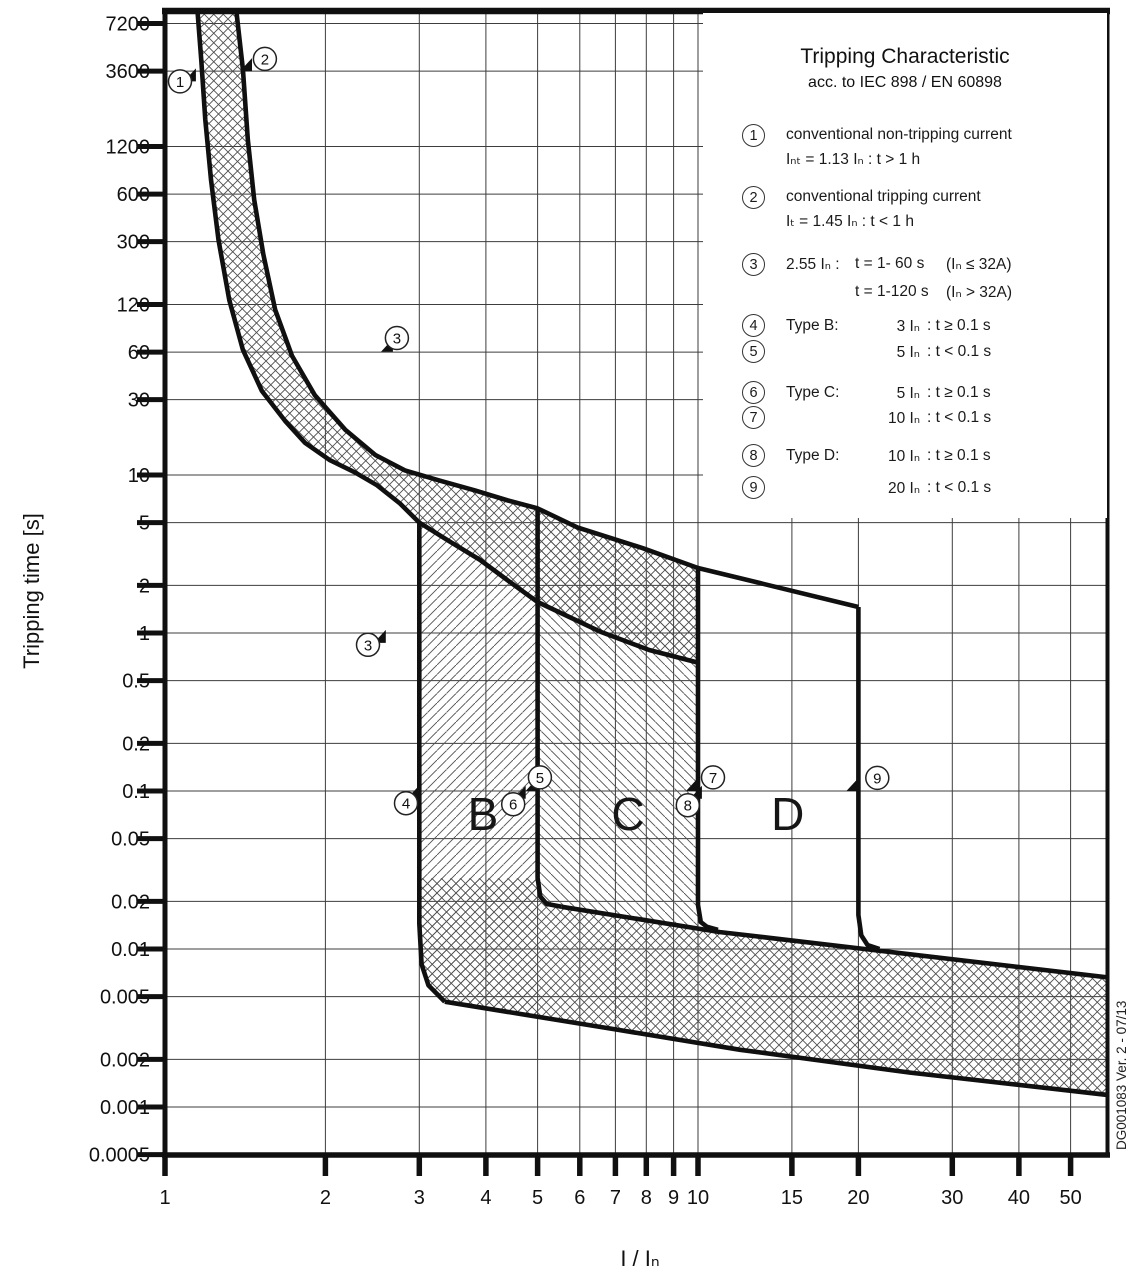 The width and height of the screenshot is (1130, 1280). Describe the element at coordinates (903, 488) in the screenshot. I see `legend-item-value: 20 Iₙ` at that location.